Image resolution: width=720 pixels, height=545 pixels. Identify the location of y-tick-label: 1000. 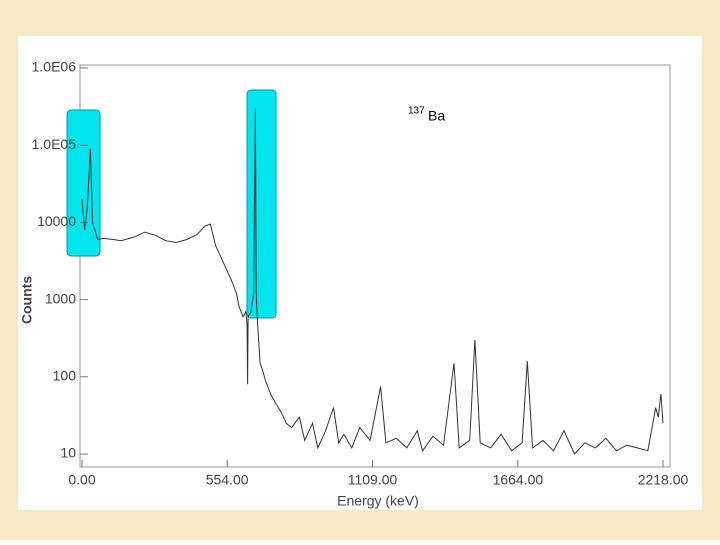
(60, 298).